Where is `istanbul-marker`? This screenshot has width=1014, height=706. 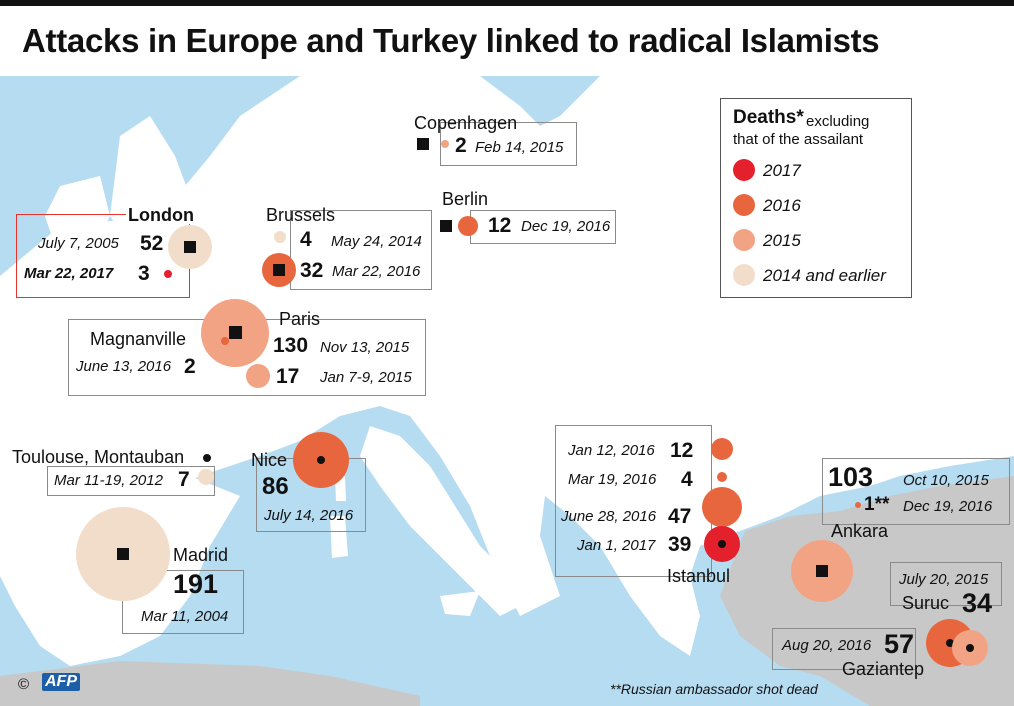
istanbul-marker is located at coordinates (722, 544).